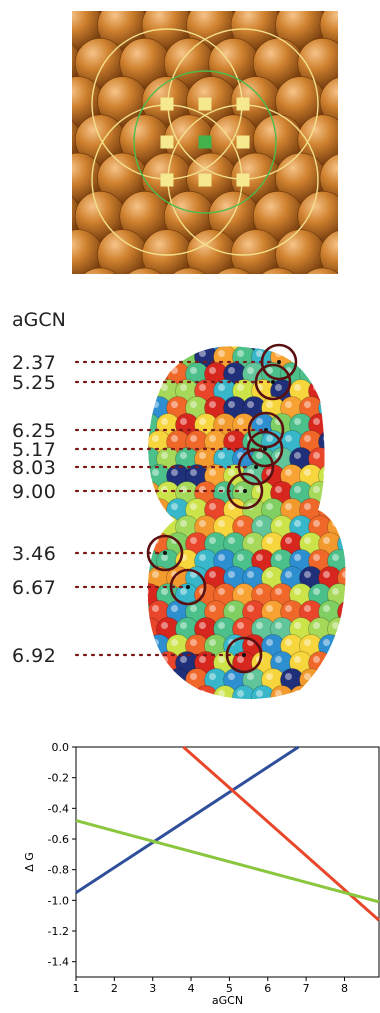 The image size is (380, 1013). Describe the element at coordinates (34, 431) in the screenshot. I see `agcn-value-label: 6.25` at that location.